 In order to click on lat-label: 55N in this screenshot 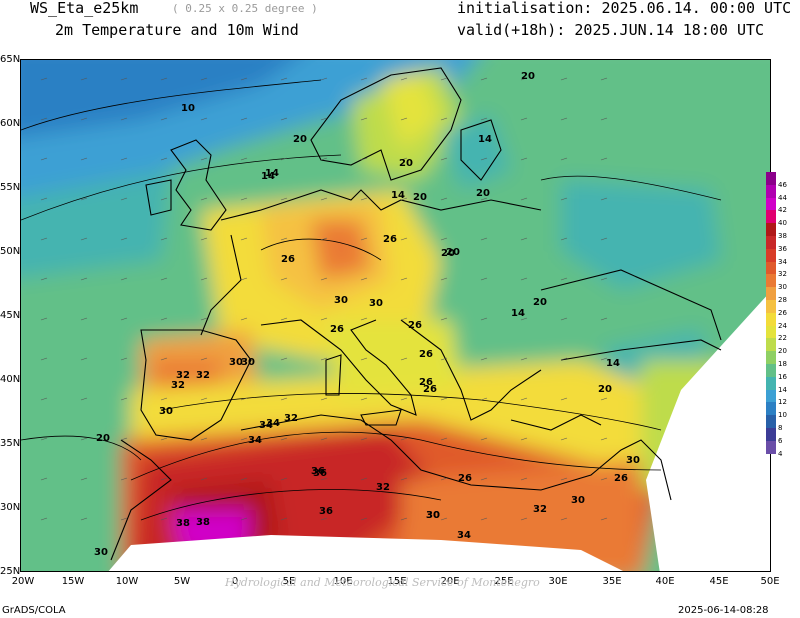, I will do `click(10, 187)`.